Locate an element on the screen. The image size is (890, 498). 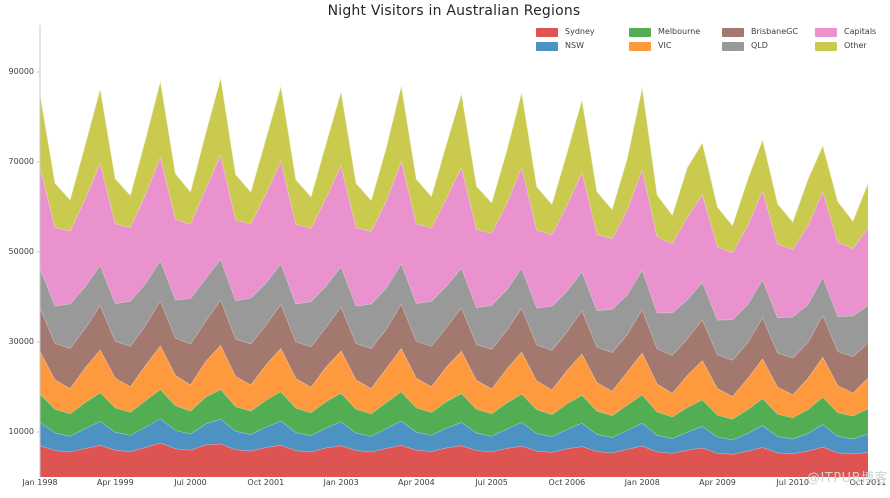
legend-swatch-nsw is located at coordinates (547, 46).